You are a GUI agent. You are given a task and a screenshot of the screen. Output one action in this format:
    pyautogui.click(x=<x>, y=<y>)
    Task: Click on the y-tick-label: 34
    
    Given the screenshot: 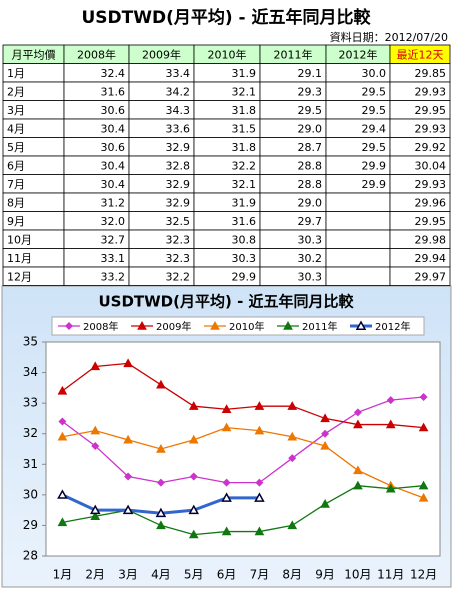 What is the action you would take?
    pyautogui.click(x=30, y=372)
    